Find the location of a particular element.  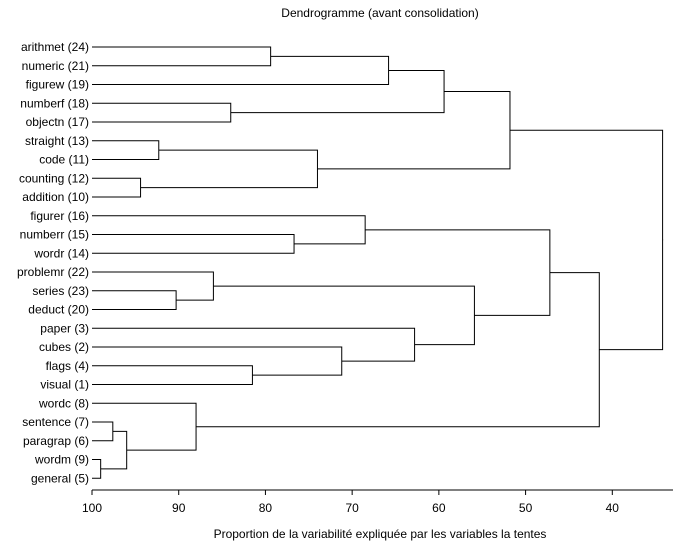

merge-link-m20 is located at coordinates (114, 450).